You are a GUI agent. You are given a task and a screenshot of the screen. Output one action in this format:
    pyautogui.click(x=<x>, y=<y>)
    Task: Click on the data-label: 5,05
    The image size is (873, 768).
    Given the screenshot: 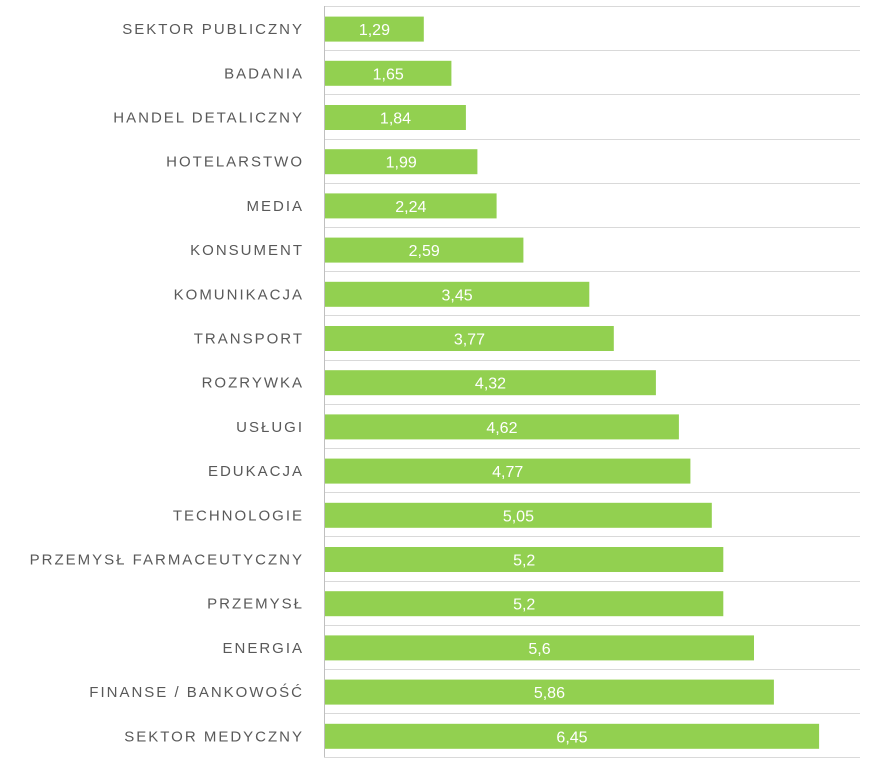 What is the action you would take?
    pyautogui.click(x=518, y=516)
    